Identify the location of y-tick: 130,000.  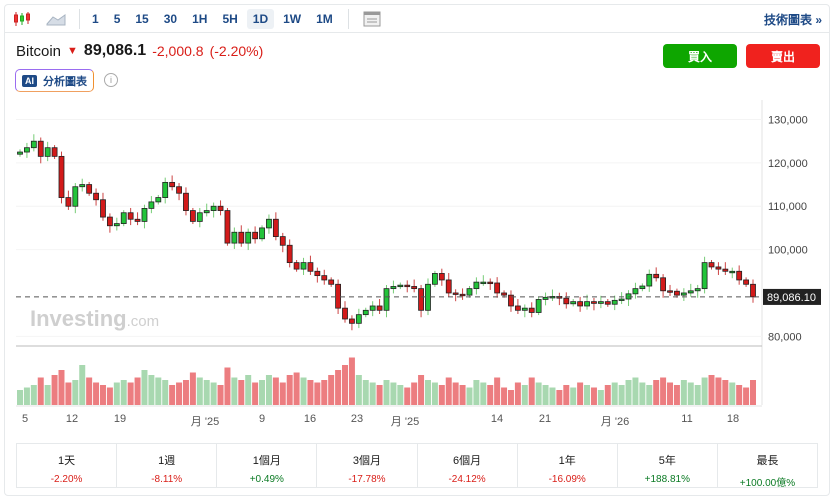
(788, 121).